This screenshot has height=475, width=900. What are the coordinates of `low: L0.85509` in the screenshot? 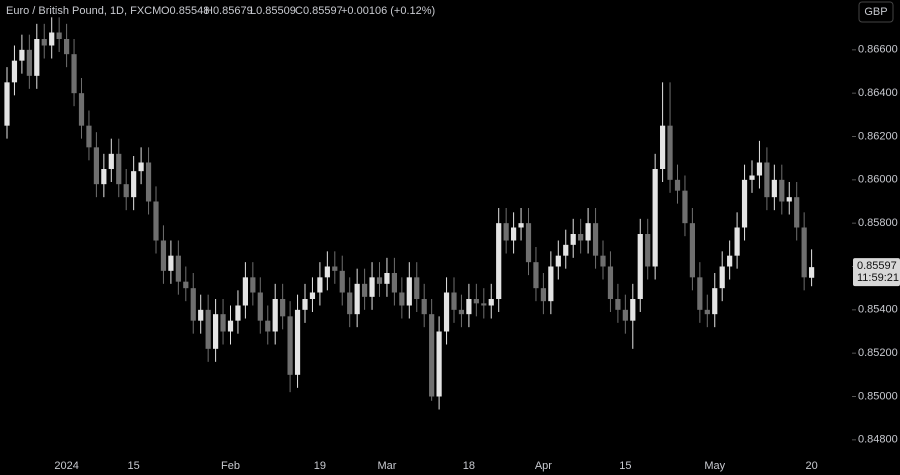 It's located at (273, 11).